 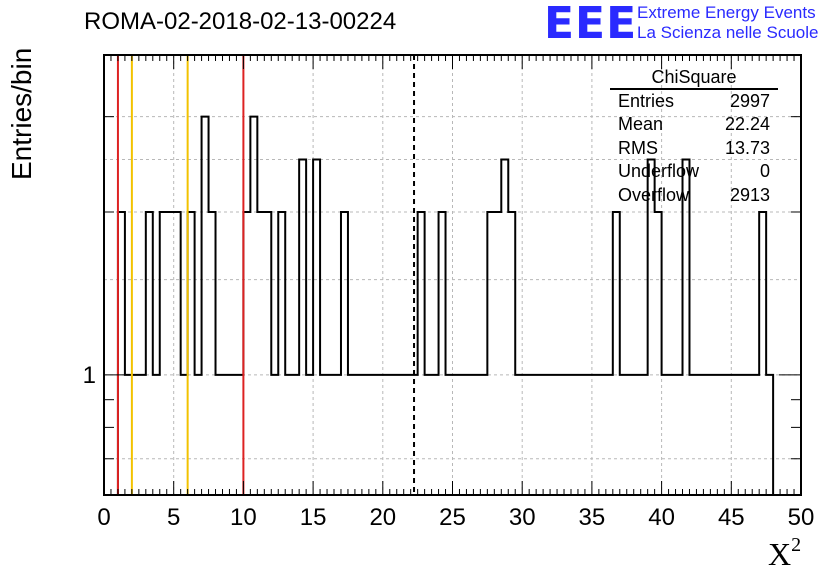 What do you see at coordinates (592, 517) in the screenshot?
I see `x-tick-label: 35` at bounding box center [592, 517].